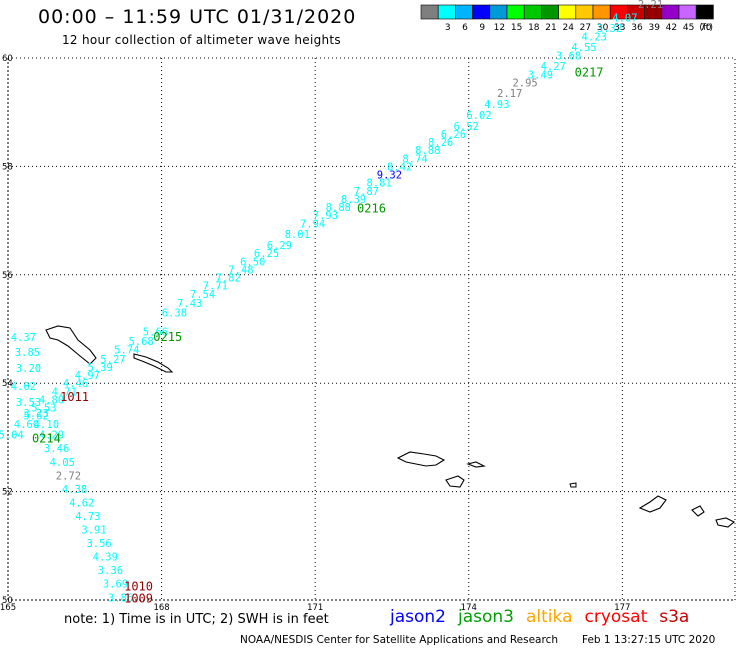 The image size is (740, 650). What do you see at coordinates (549, 617) in the screenshot?
I see `satellite-name: altika` at bounding box center [549, 617].